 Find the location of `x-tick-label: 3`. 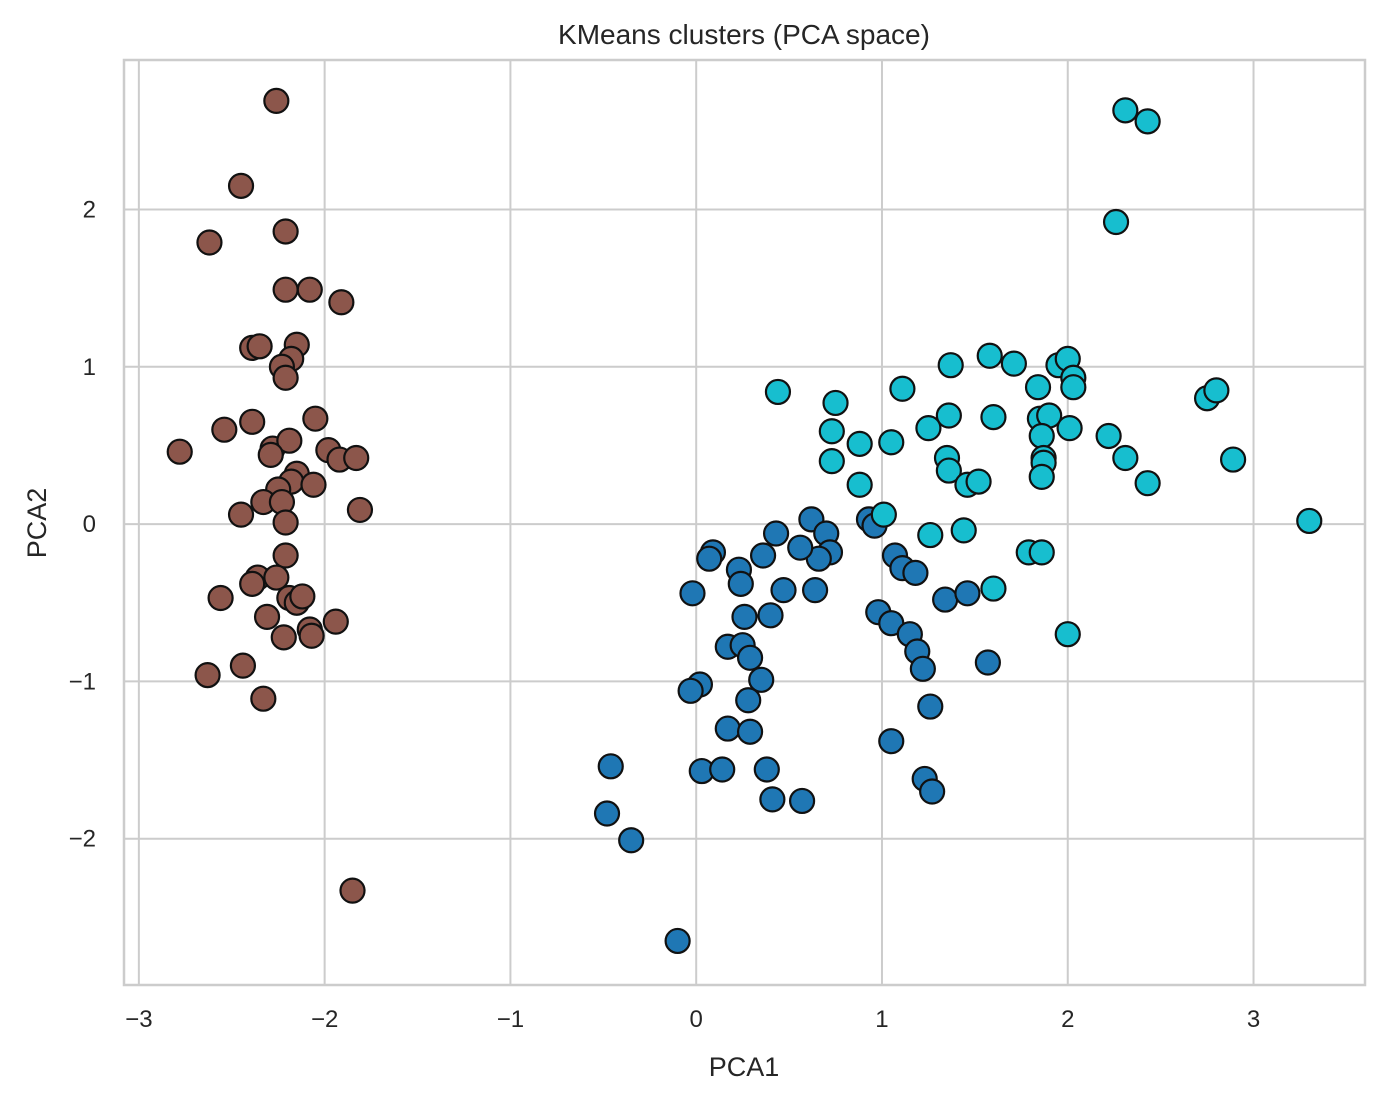

x-tick-label: 3 is located at coordinates (1253, 1019).